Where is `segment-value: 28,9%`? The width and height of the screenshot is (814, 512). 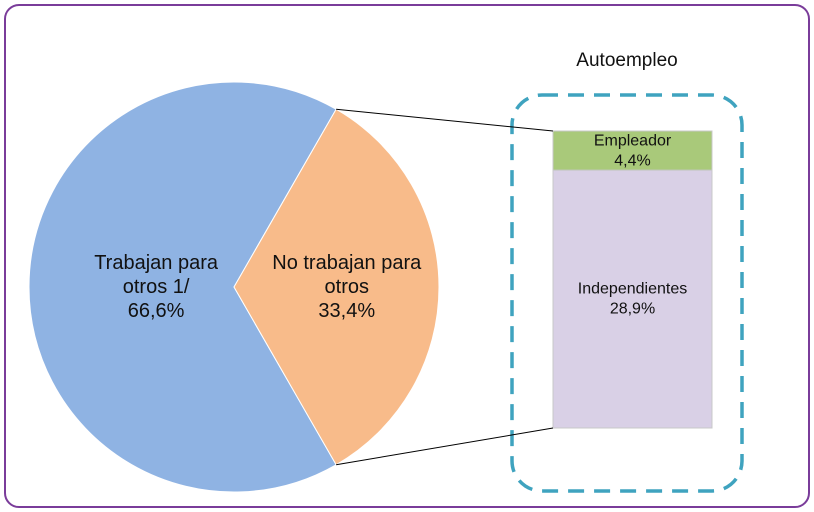 segment-value: 28,9% is located at coordinates (632, 309).